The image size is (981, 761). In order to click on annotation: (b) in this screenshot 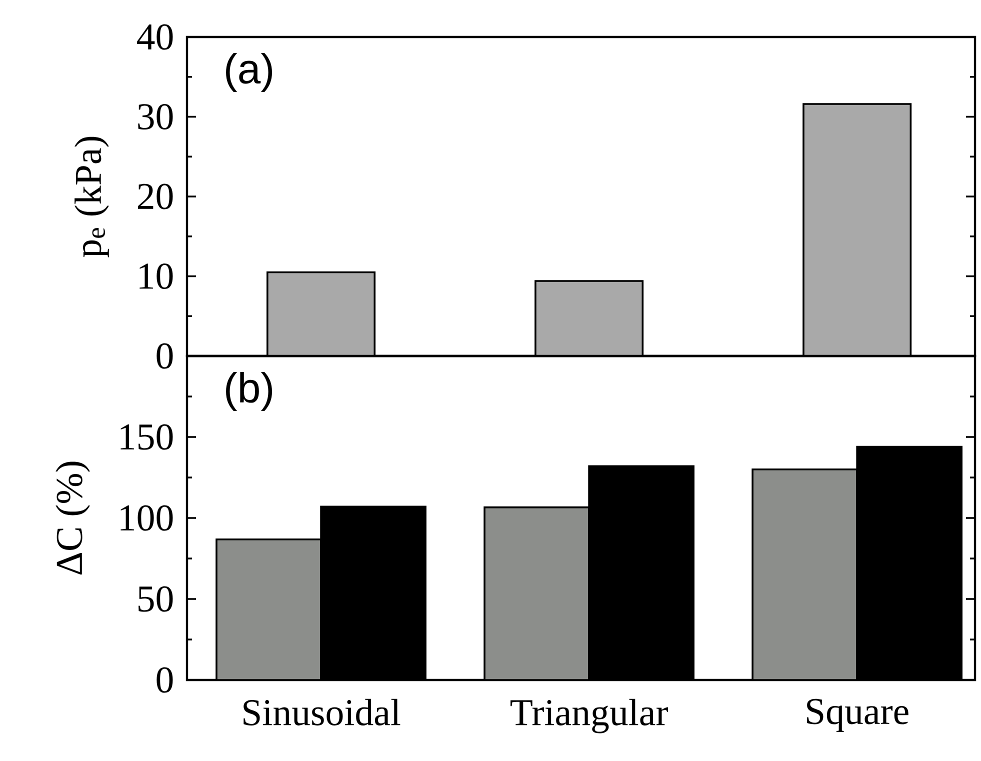, I will do `click(249, 392)`.